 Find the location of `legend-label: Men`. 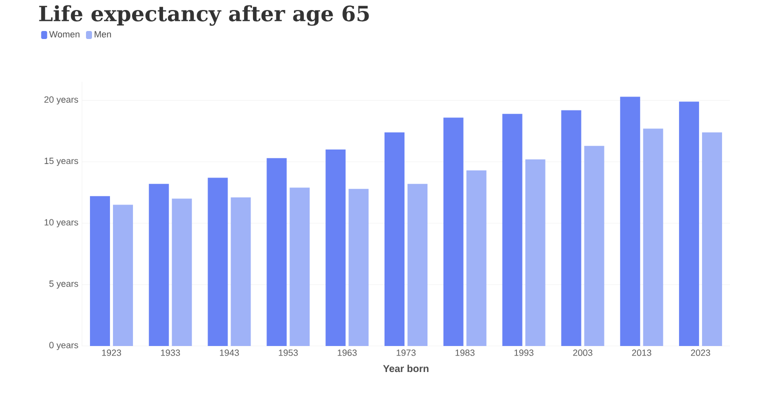

legend-label: Men is located at coordinates (102, 34).